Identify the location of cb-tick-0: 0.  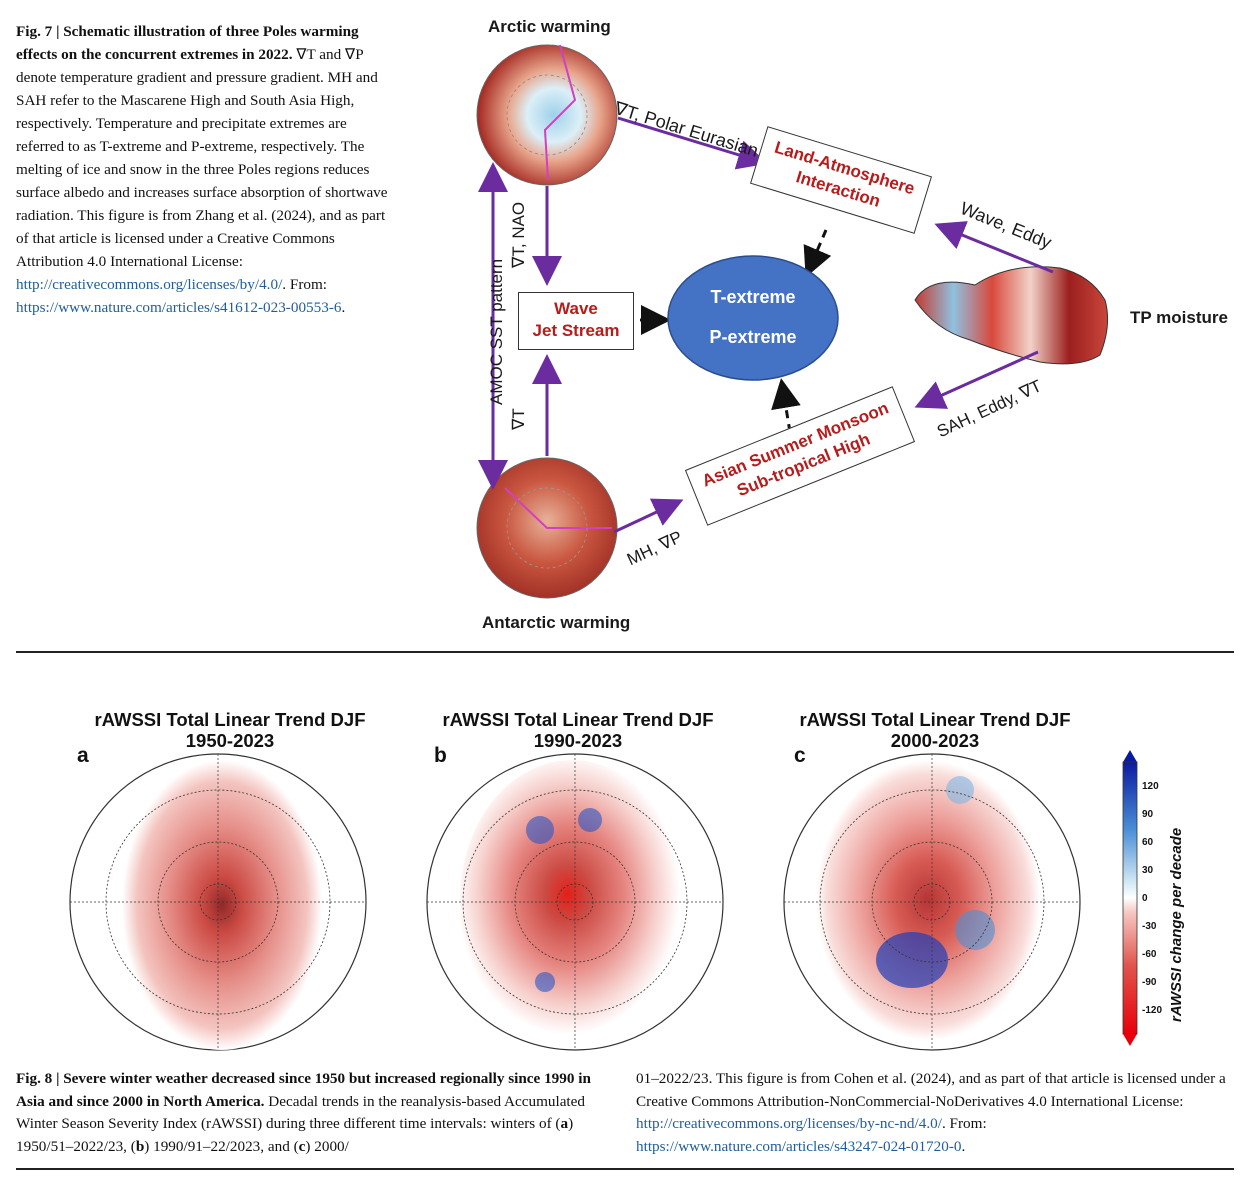
(1145, 898).